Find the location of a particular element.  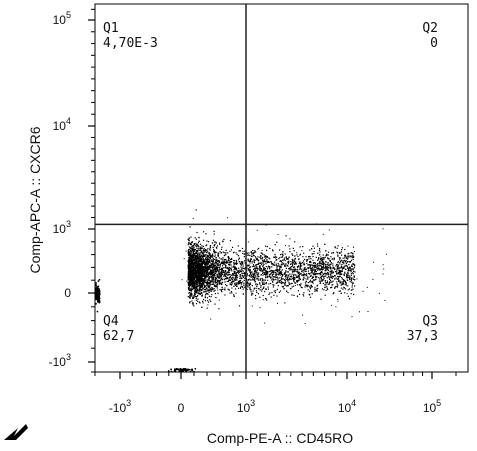

quadrant-value: 62,7 is located at coordinates (118, 336).